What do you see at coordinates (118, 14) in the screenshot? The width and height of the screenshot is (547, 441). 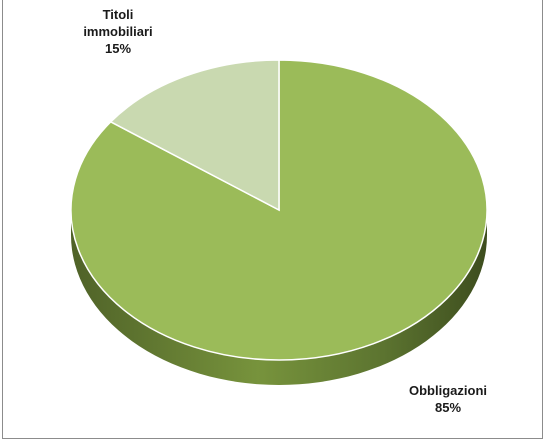 I see `slice-label-titoli-line-1: Titoli` at bounding box center [118, 14].